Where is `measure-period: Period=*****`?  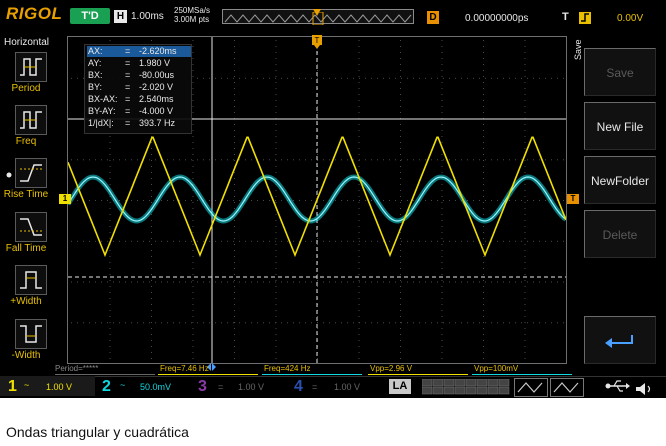
measure-period: Period=***** is located at coordinates (77, 368).